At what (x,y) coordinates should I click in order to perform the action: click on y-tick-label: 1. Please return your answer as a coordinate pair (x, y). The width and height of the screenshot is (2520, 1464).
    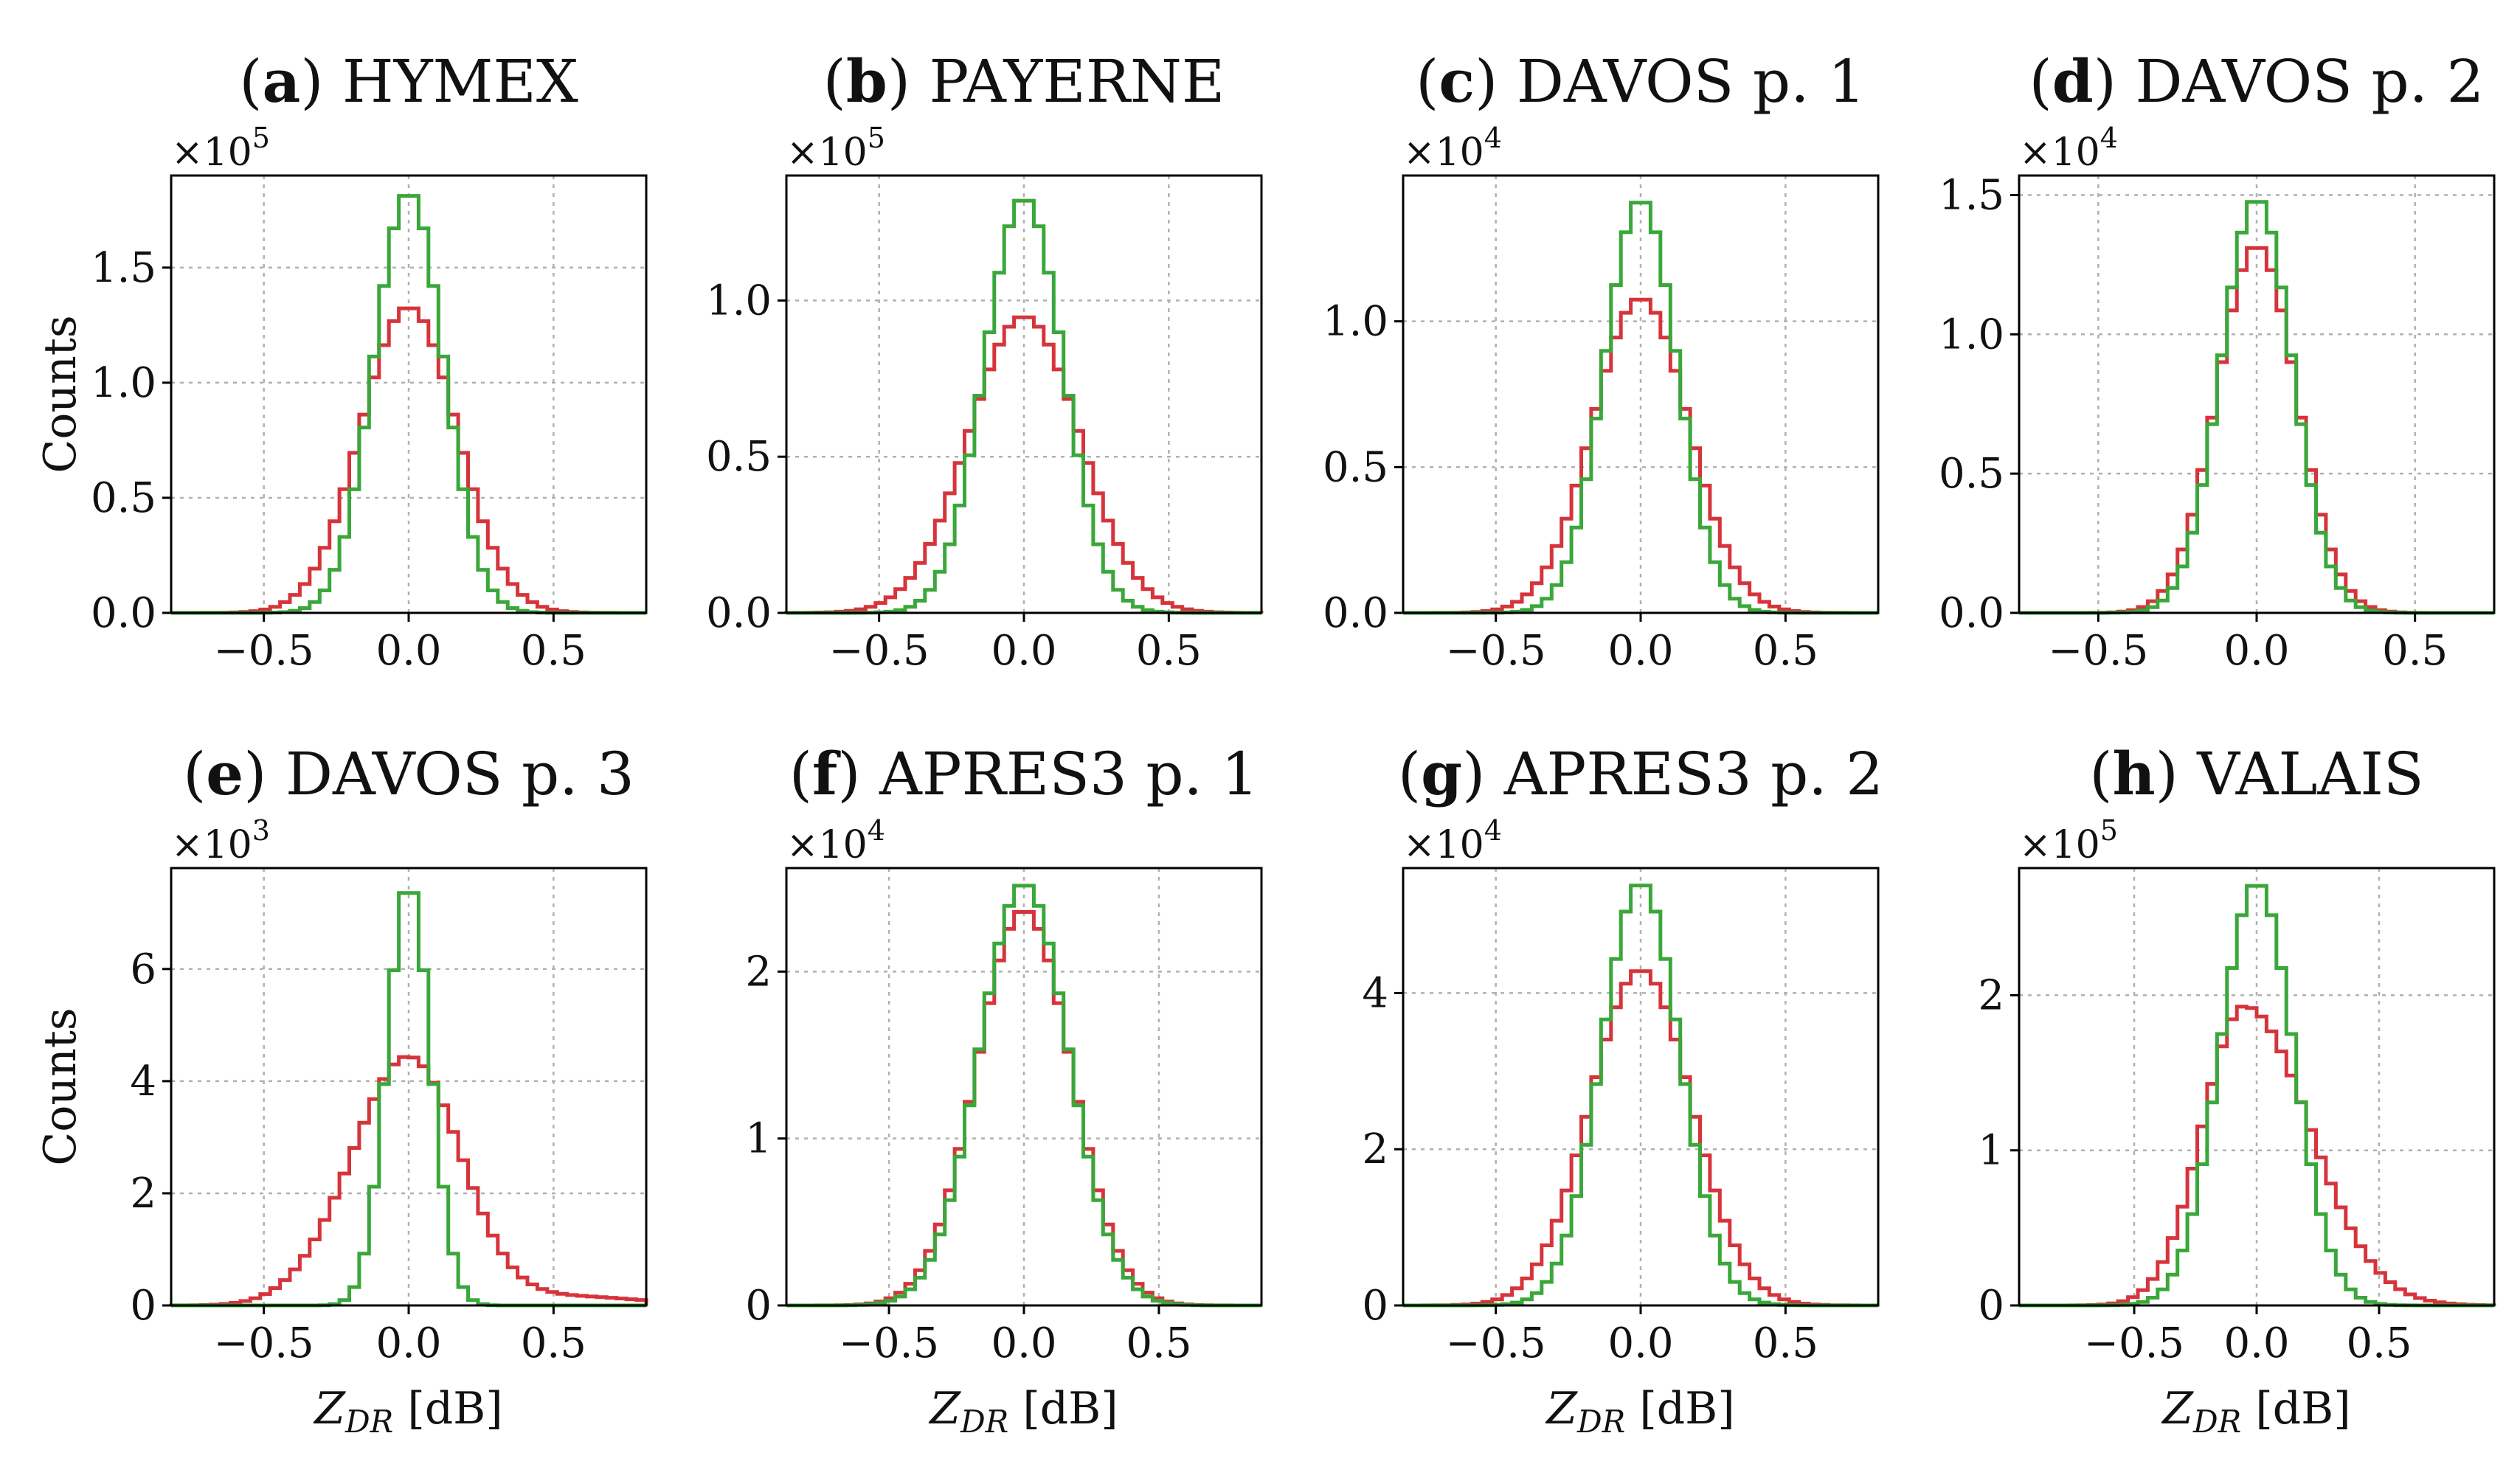
    Looking at the image, I should click on (758, 1139).